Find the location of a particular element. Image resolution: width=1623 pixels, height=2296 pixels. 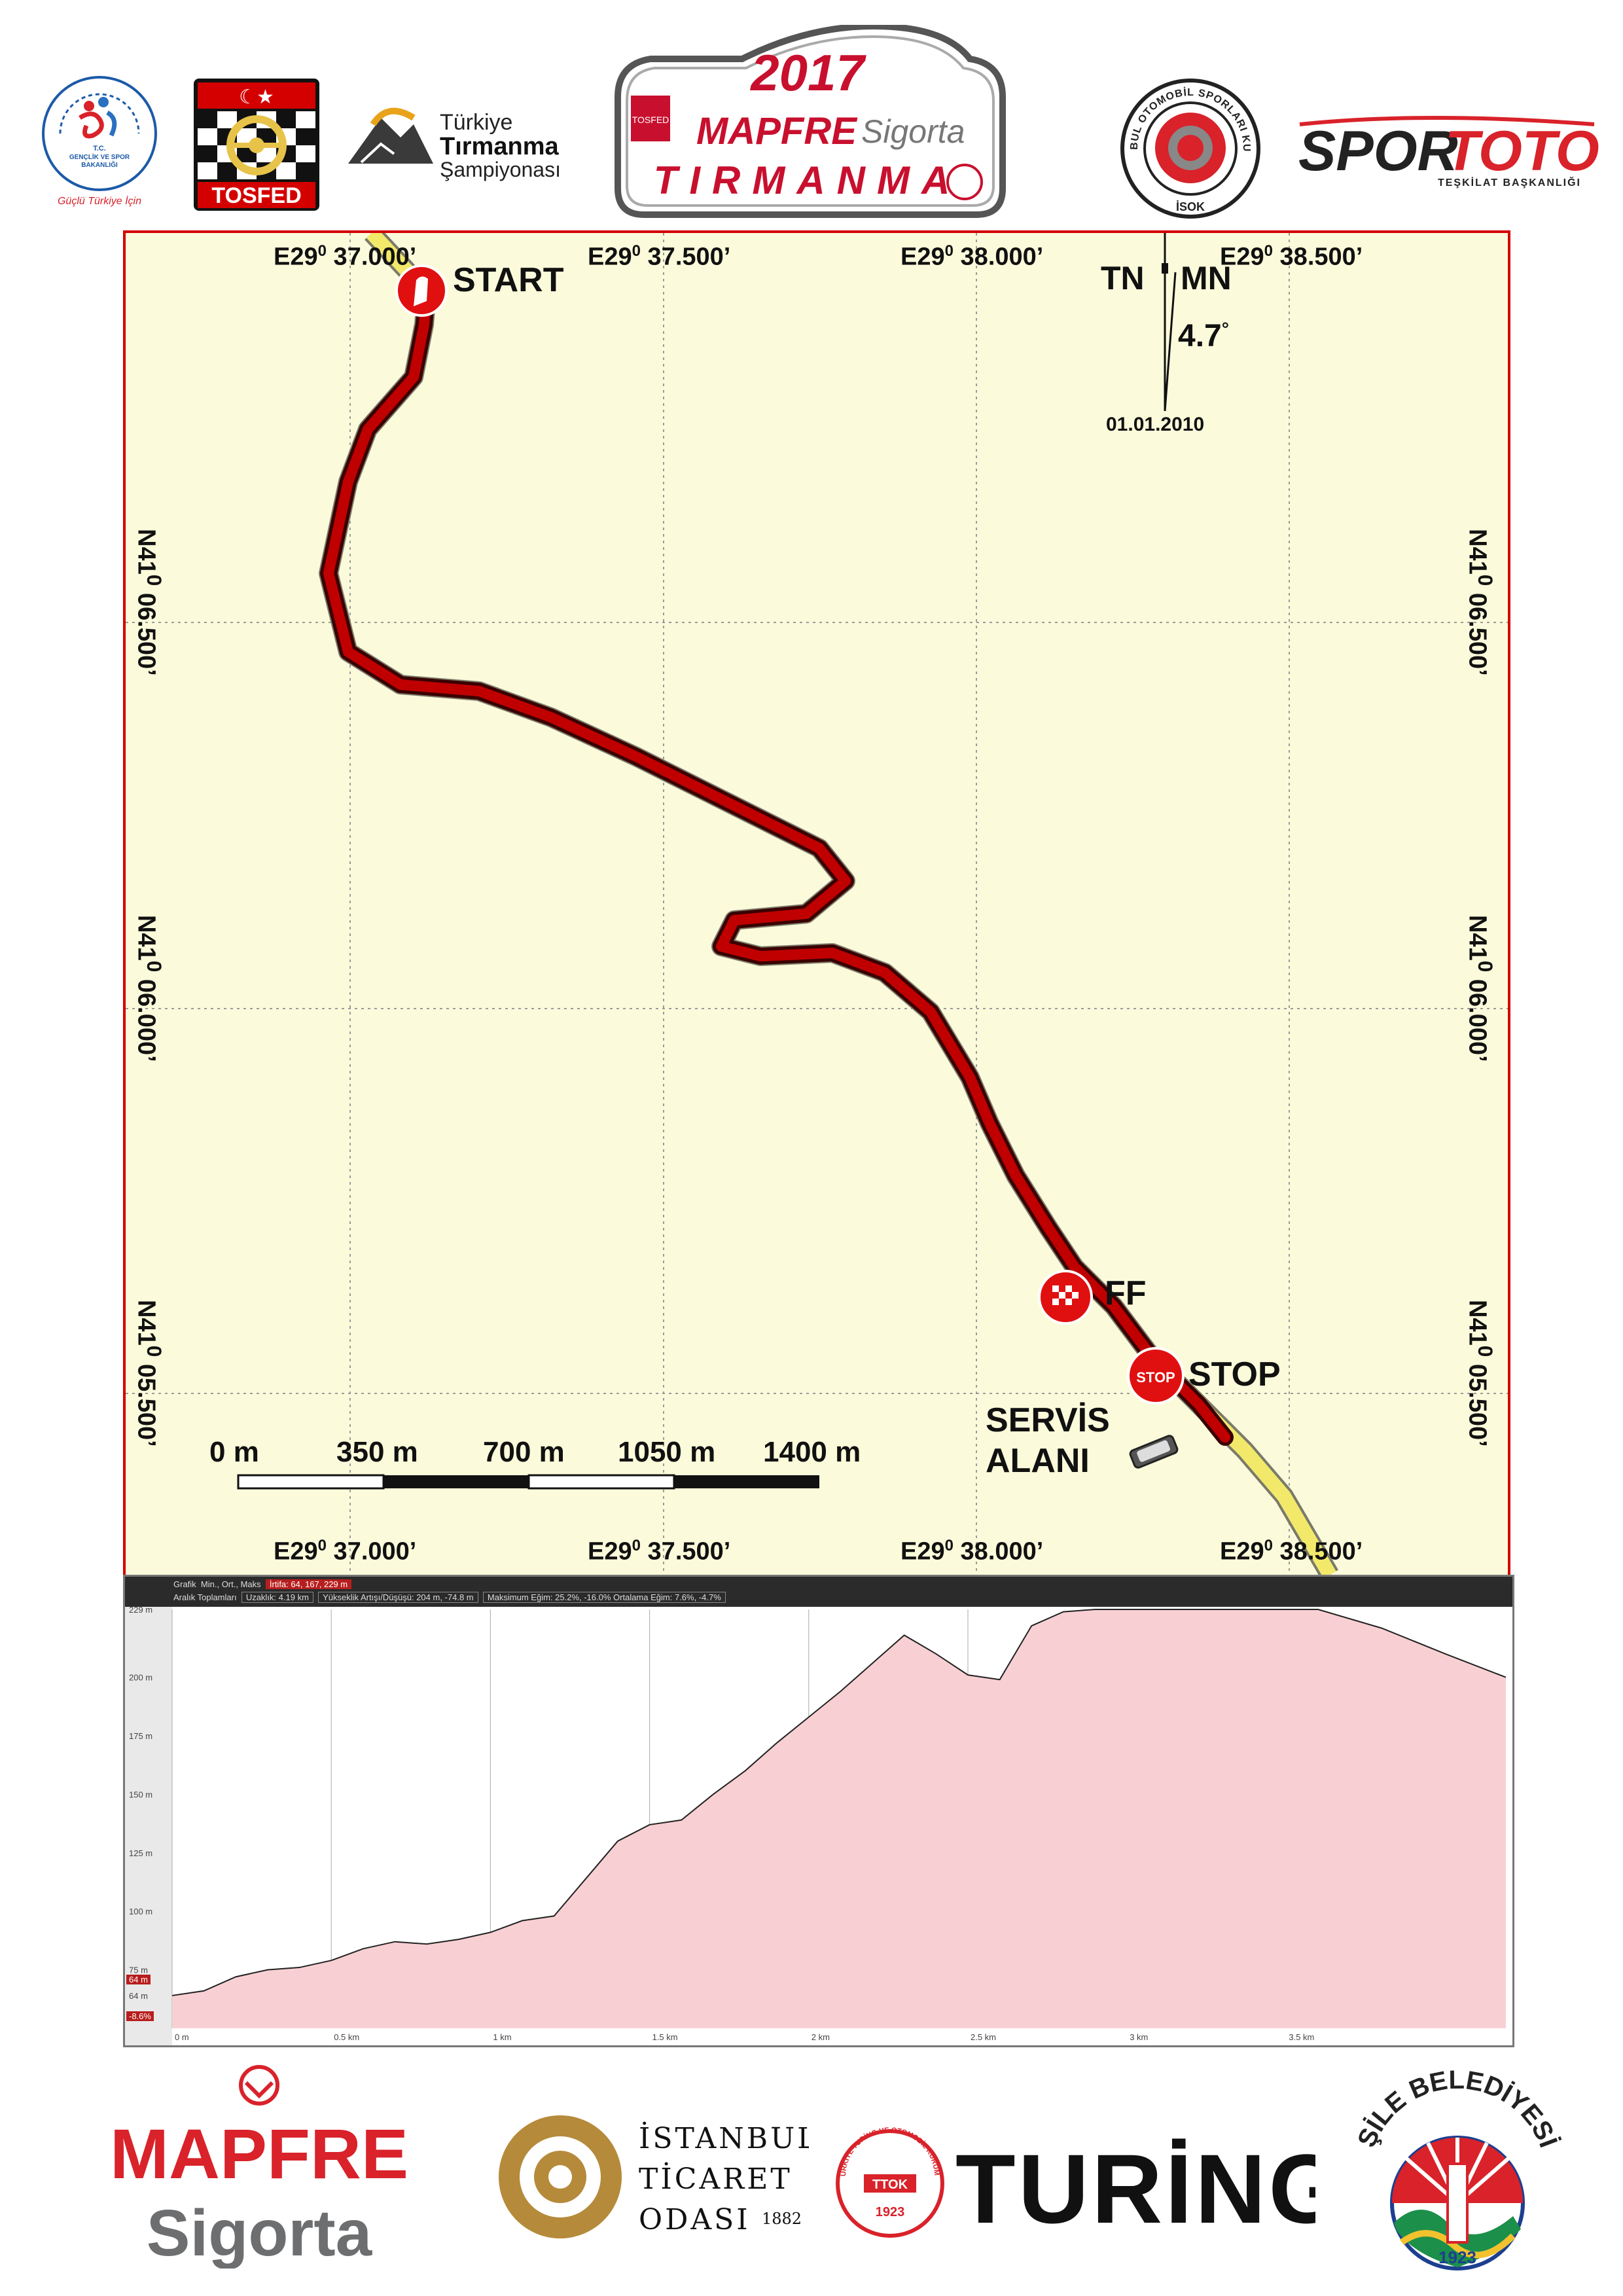

service-area-label-2: ALANI is located at coordinates (1038, 1461).